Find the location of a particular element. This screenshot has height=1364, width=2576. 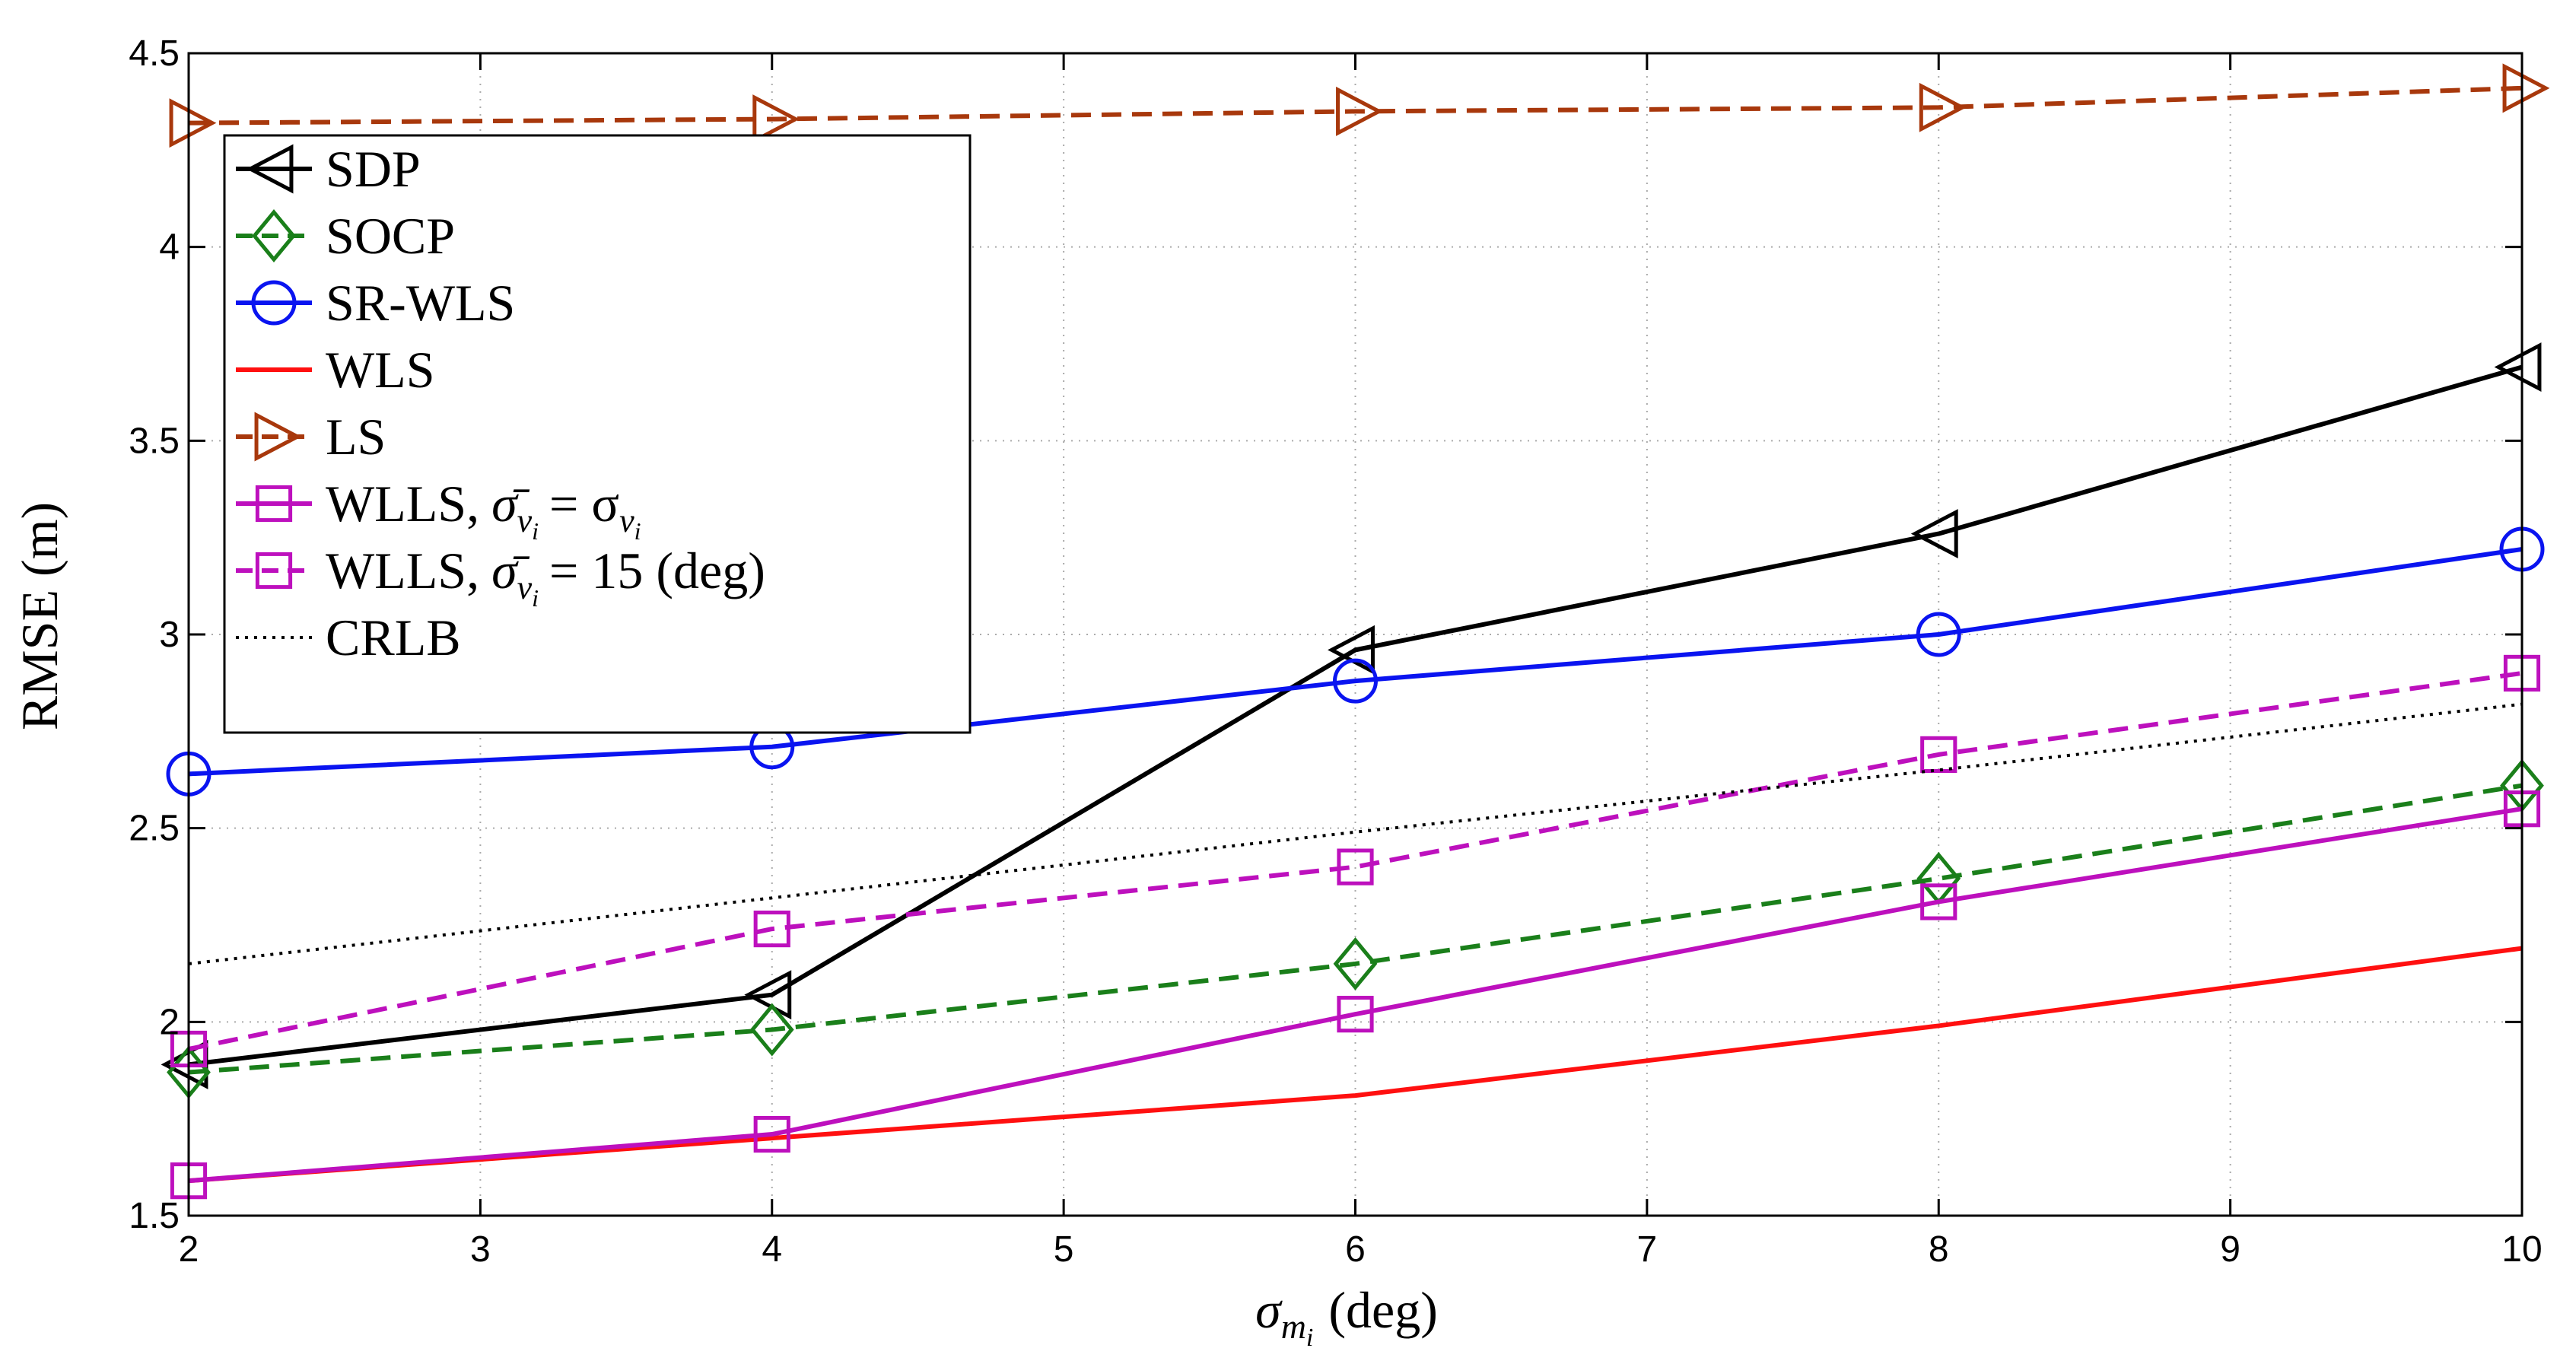

x-axis-title-unit: (deg) is located at coordinates (1382, 1310).